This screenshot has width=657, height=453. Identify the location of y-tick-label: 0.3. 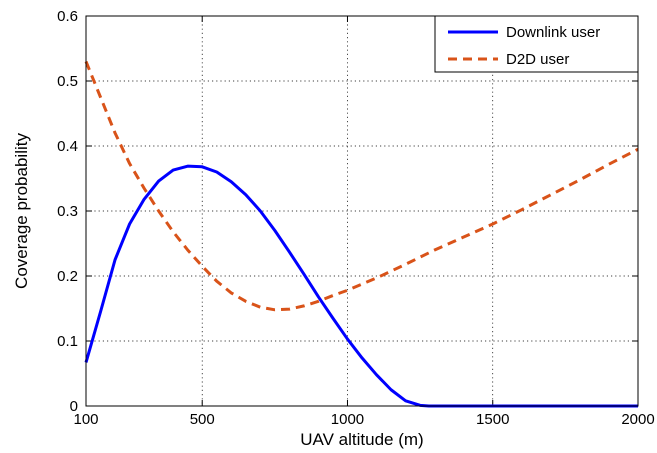
(67, 211).